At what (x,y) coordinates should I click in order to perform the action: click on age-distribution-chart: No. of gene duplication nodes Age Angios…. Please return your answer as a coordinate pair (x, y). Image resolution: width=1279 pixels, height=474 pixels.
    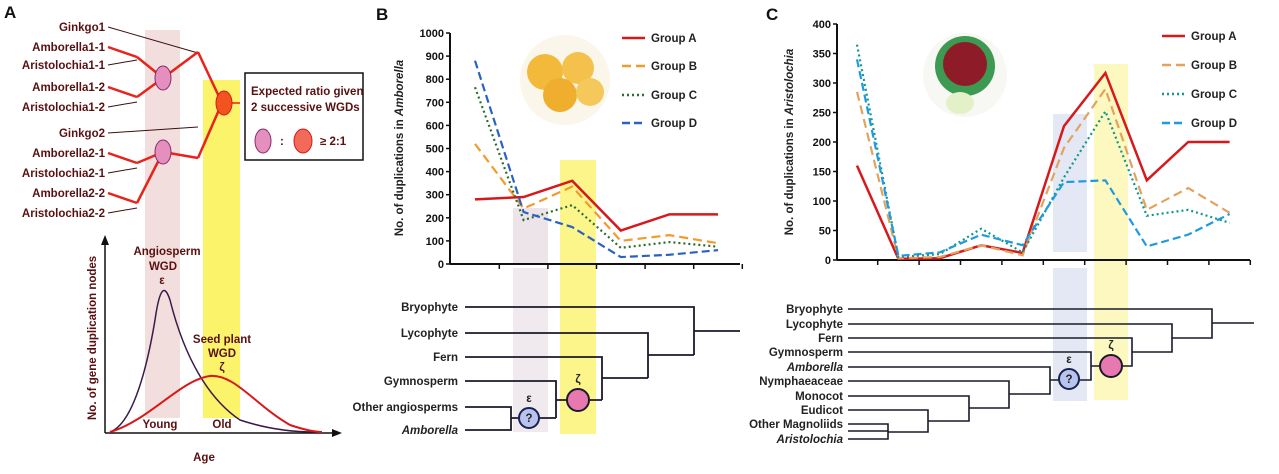
    Looking at the image, I should click on (214, 349).